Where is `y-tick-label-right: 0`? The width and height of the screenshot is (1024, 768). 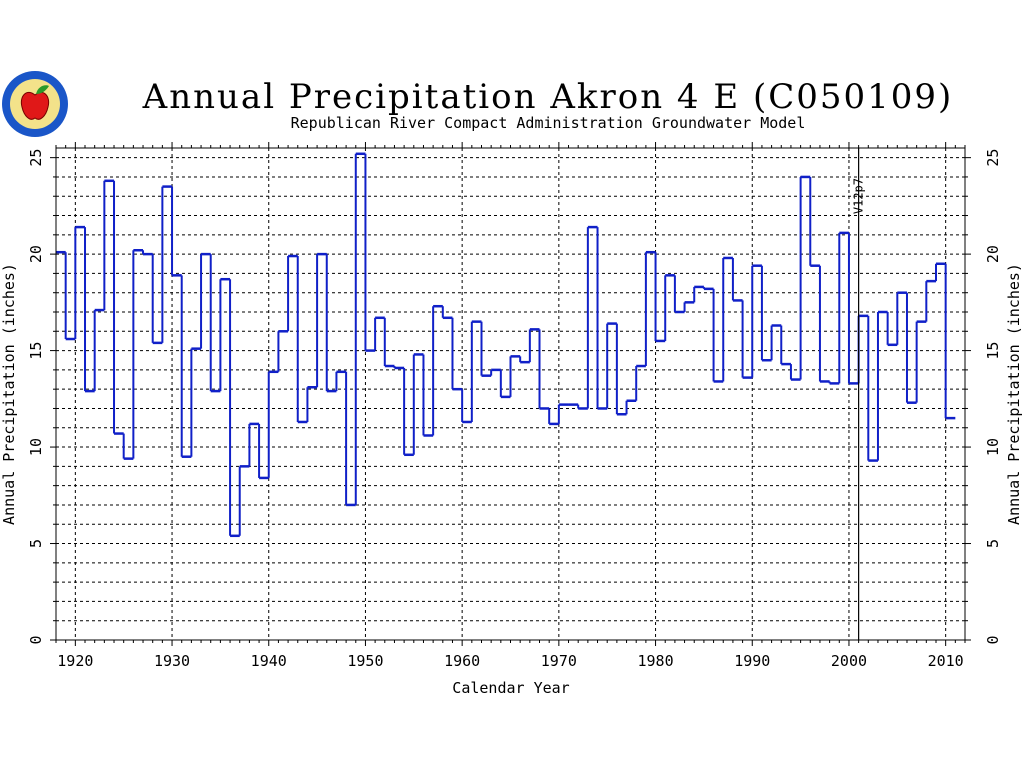
y-tick-label-right: 0 is located at coordinates (993, 639).